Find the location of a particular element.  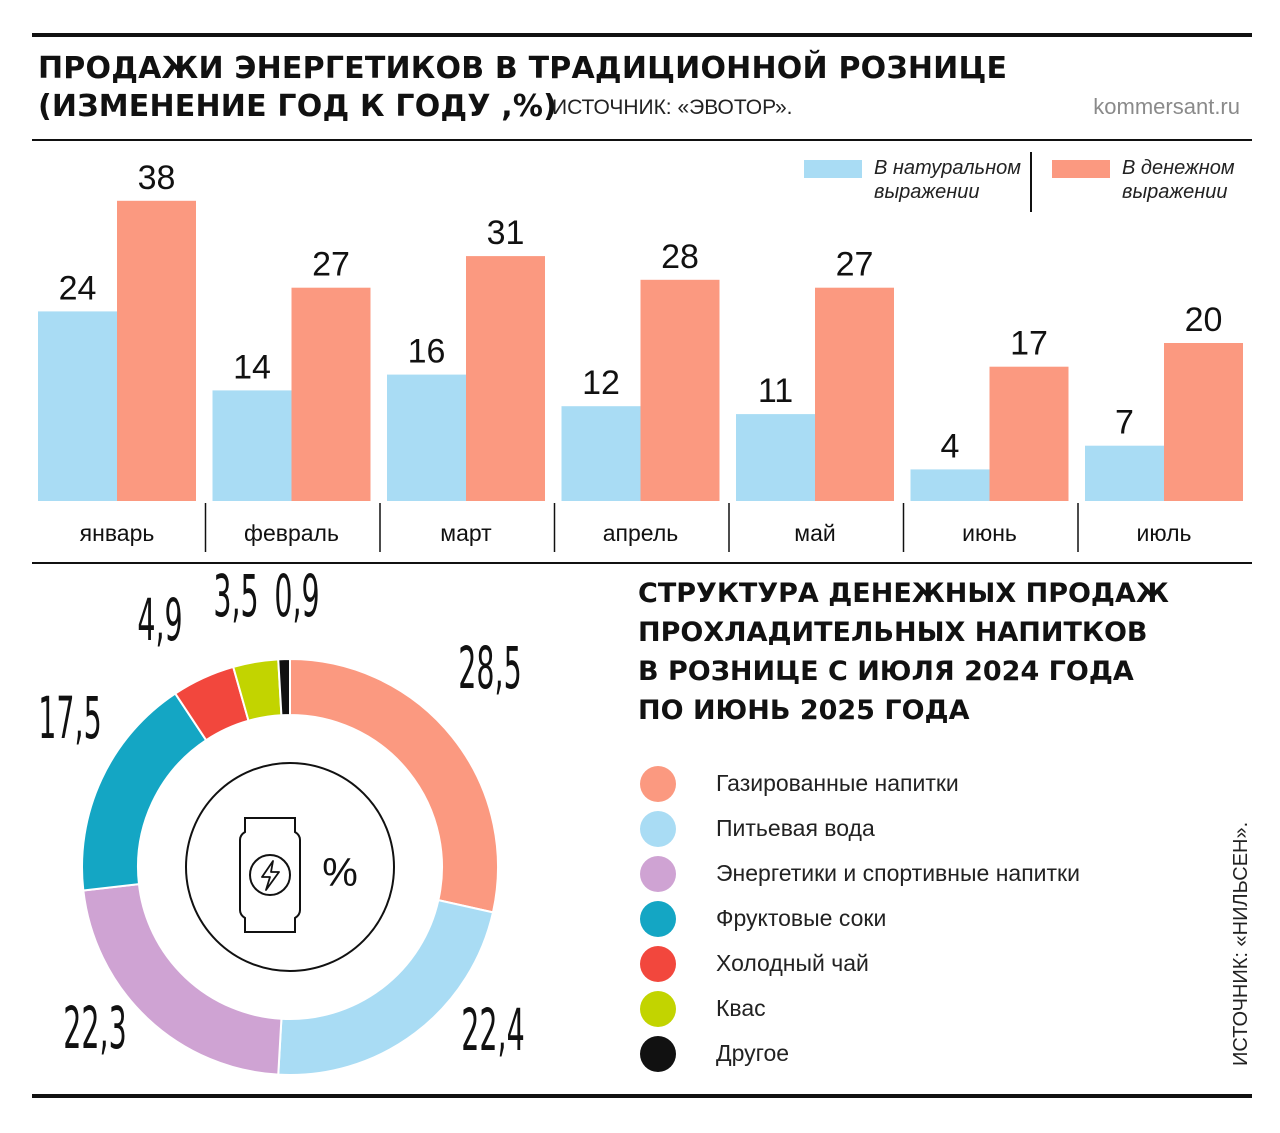

slice-value-label: 4,9 is located at coordinates (159, 620).